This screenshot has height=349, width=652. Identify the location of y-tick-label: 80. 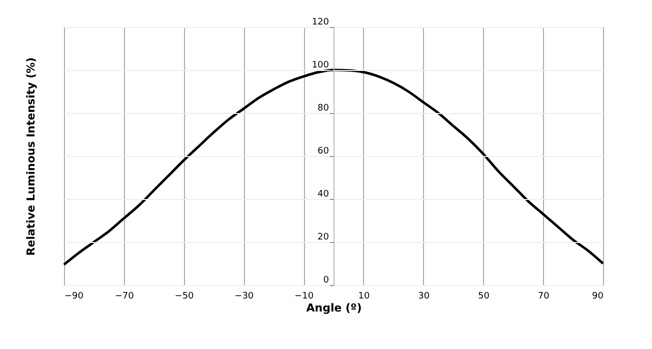
(324, 109).